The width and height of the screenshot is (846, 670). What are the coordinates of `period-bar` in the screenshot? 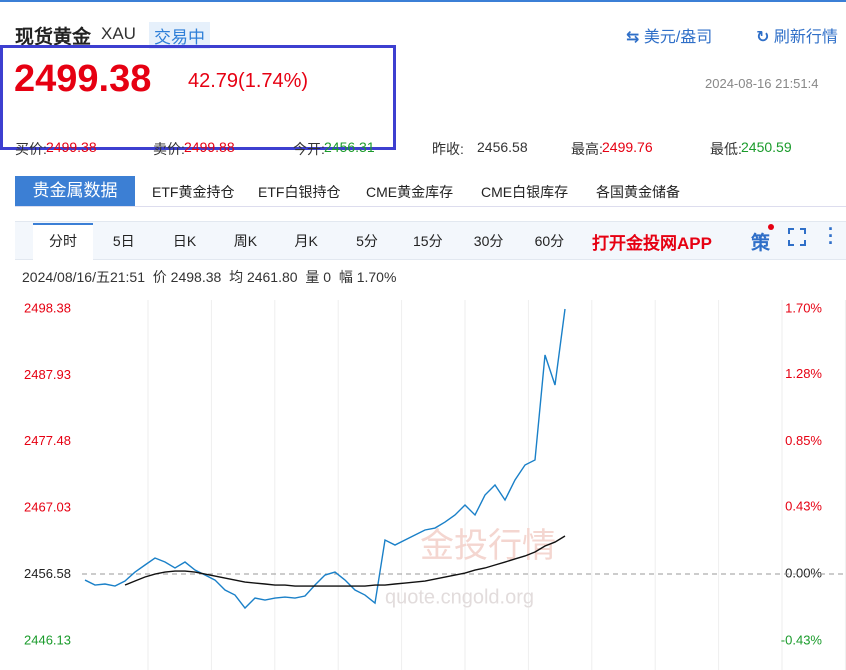 It's located at (430, 240).